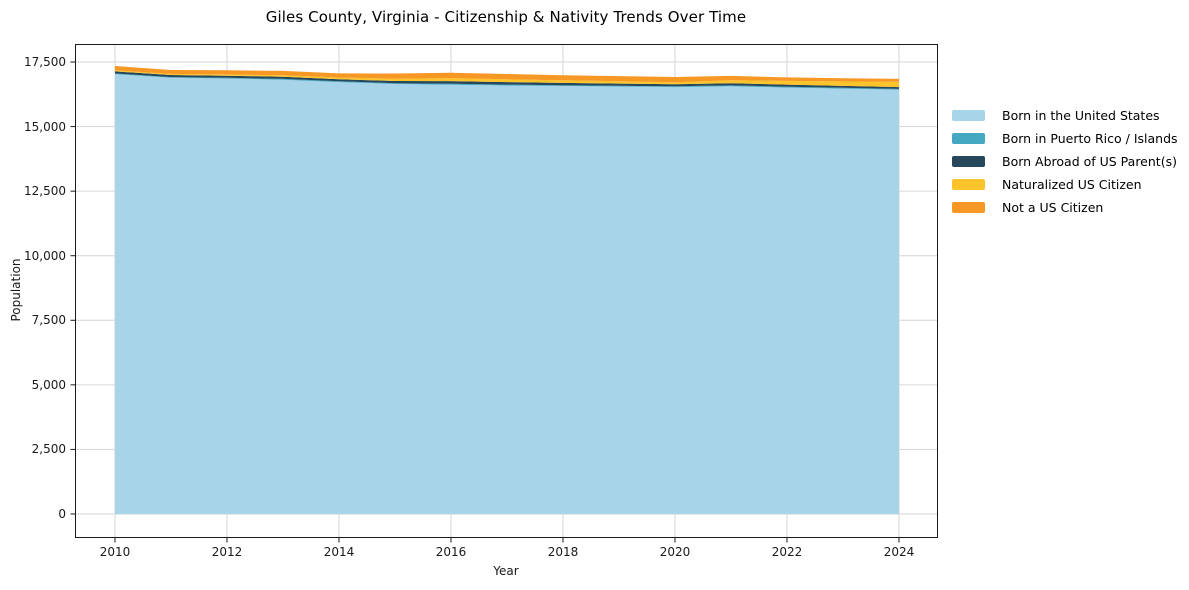 This screenshot has width=1189, height=590. Describe the element at coordinates (62, 514) in the screenshot. I see `y-tick-label: 0` at that location.